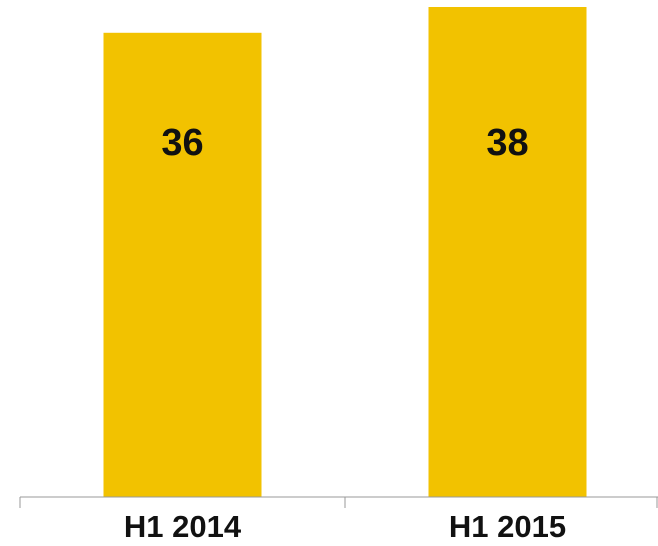 This screenshot has width=658, height=546. I want to click on value-label: 38, so click(507, 143).